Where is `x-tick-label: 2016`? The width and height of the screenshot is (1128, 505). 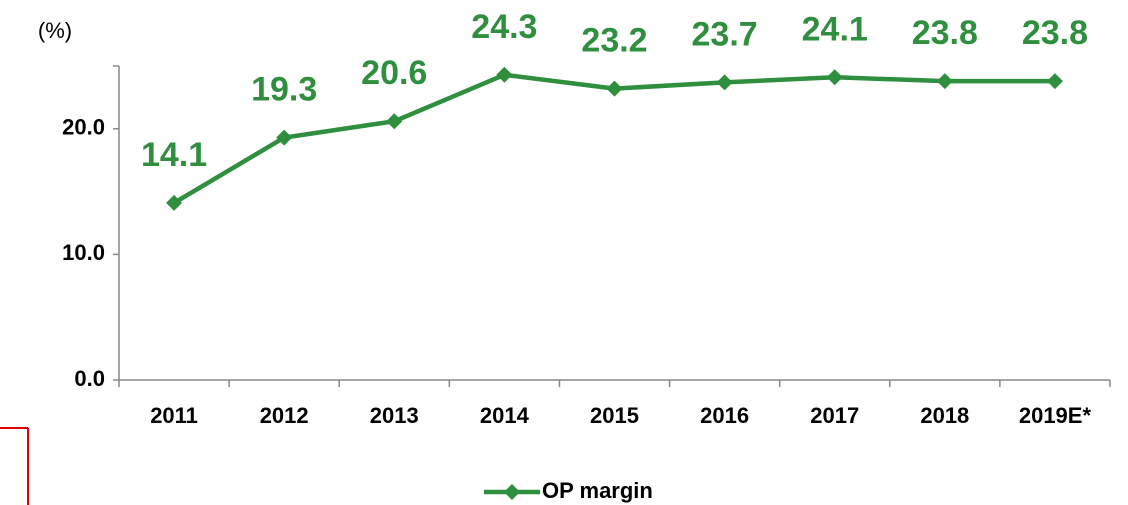 x-tick-label: 2016 is located at coordinates (724, 415).